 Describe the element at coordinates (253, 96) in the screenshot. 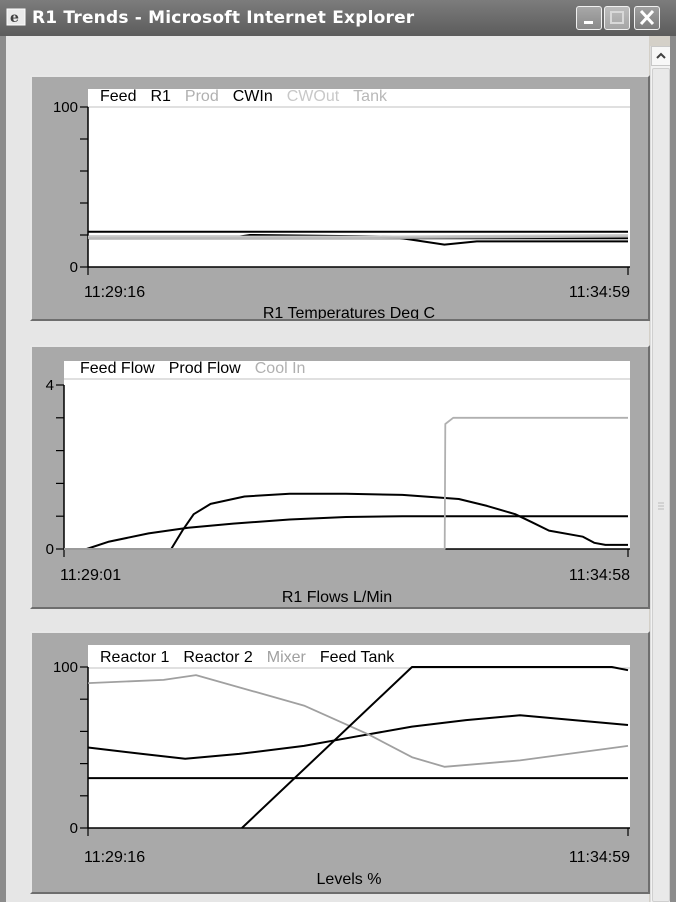

I see `legend-entry: CWIn` at that location.